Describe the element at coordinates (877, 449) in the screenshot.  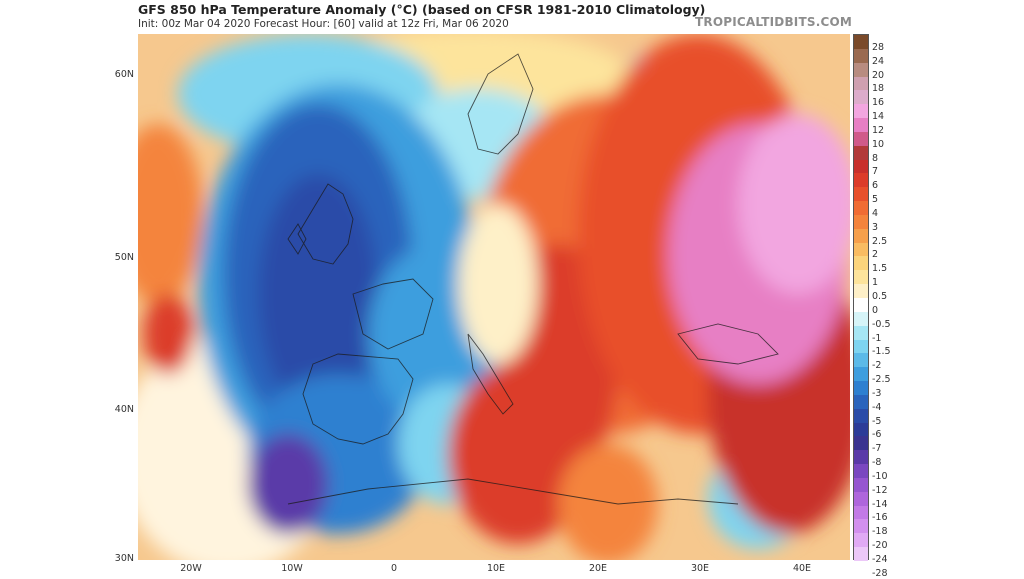
I see `colorbar-label: -7` at that location.